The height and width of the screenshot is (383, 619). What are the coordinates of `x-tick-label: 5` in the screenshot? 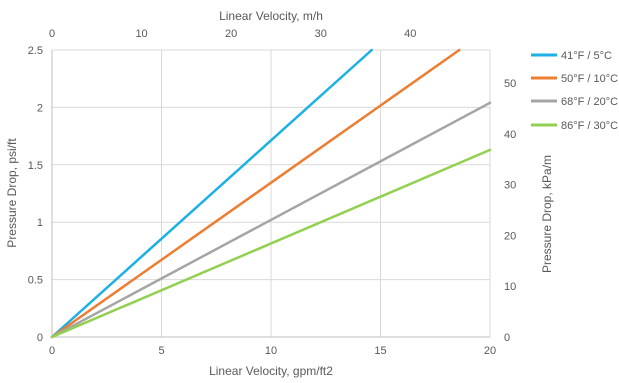 It's located at (161, 351).